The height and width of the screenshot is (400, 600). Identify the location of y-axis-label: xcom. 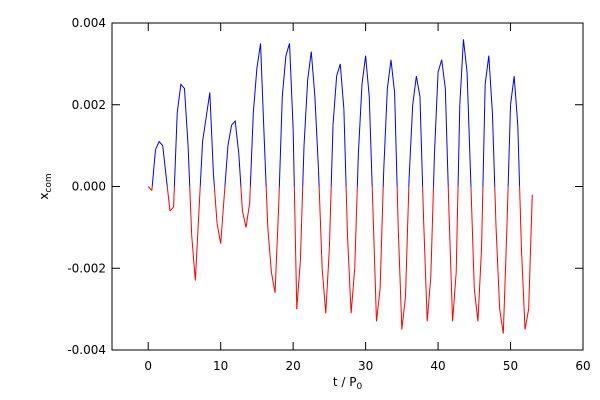
(45, 186).